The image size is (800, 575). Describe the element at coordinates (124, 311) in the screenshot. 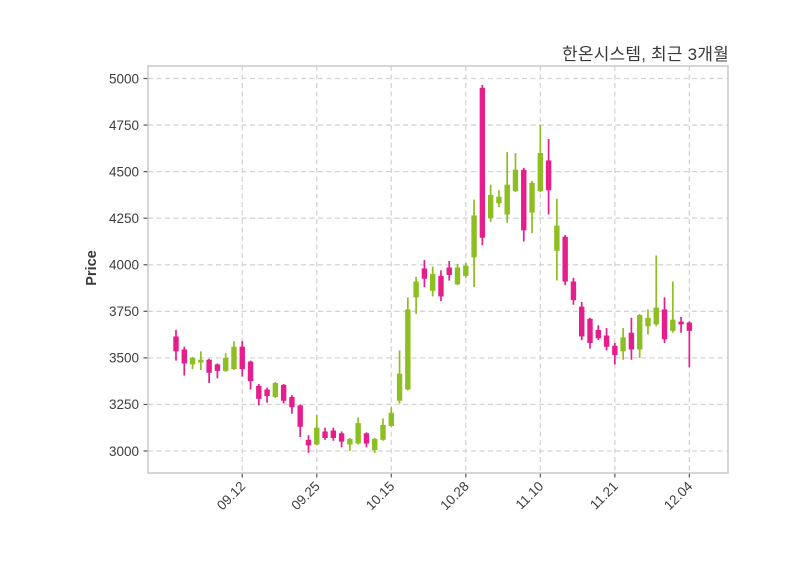

I see `y-tick-label: 3750` at that location.